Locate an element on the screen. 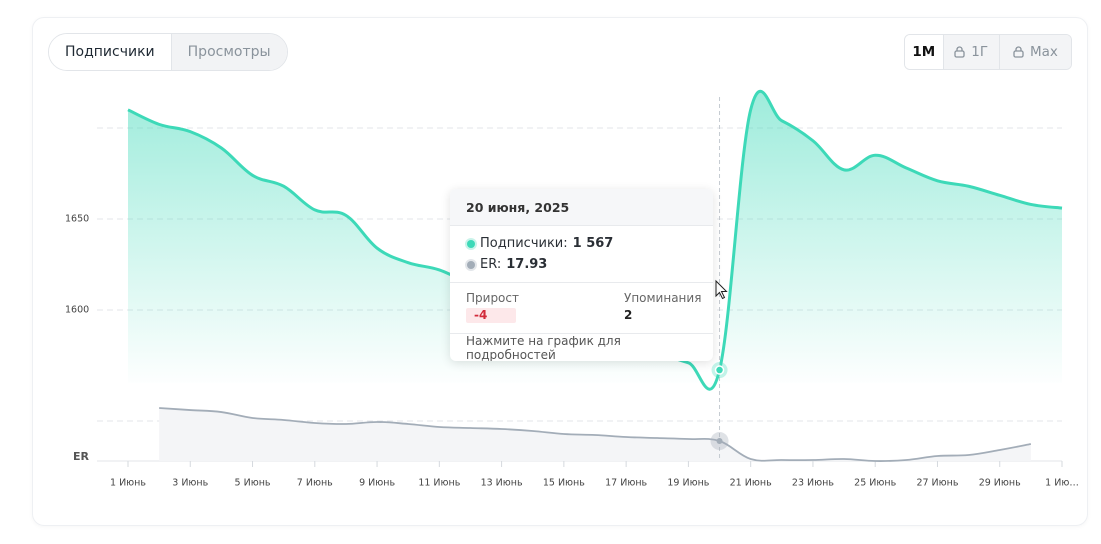 The height and width of the screenshot is (544, 1101). x-tick-label: 9 Июнь is located at coordinates (377, 483).